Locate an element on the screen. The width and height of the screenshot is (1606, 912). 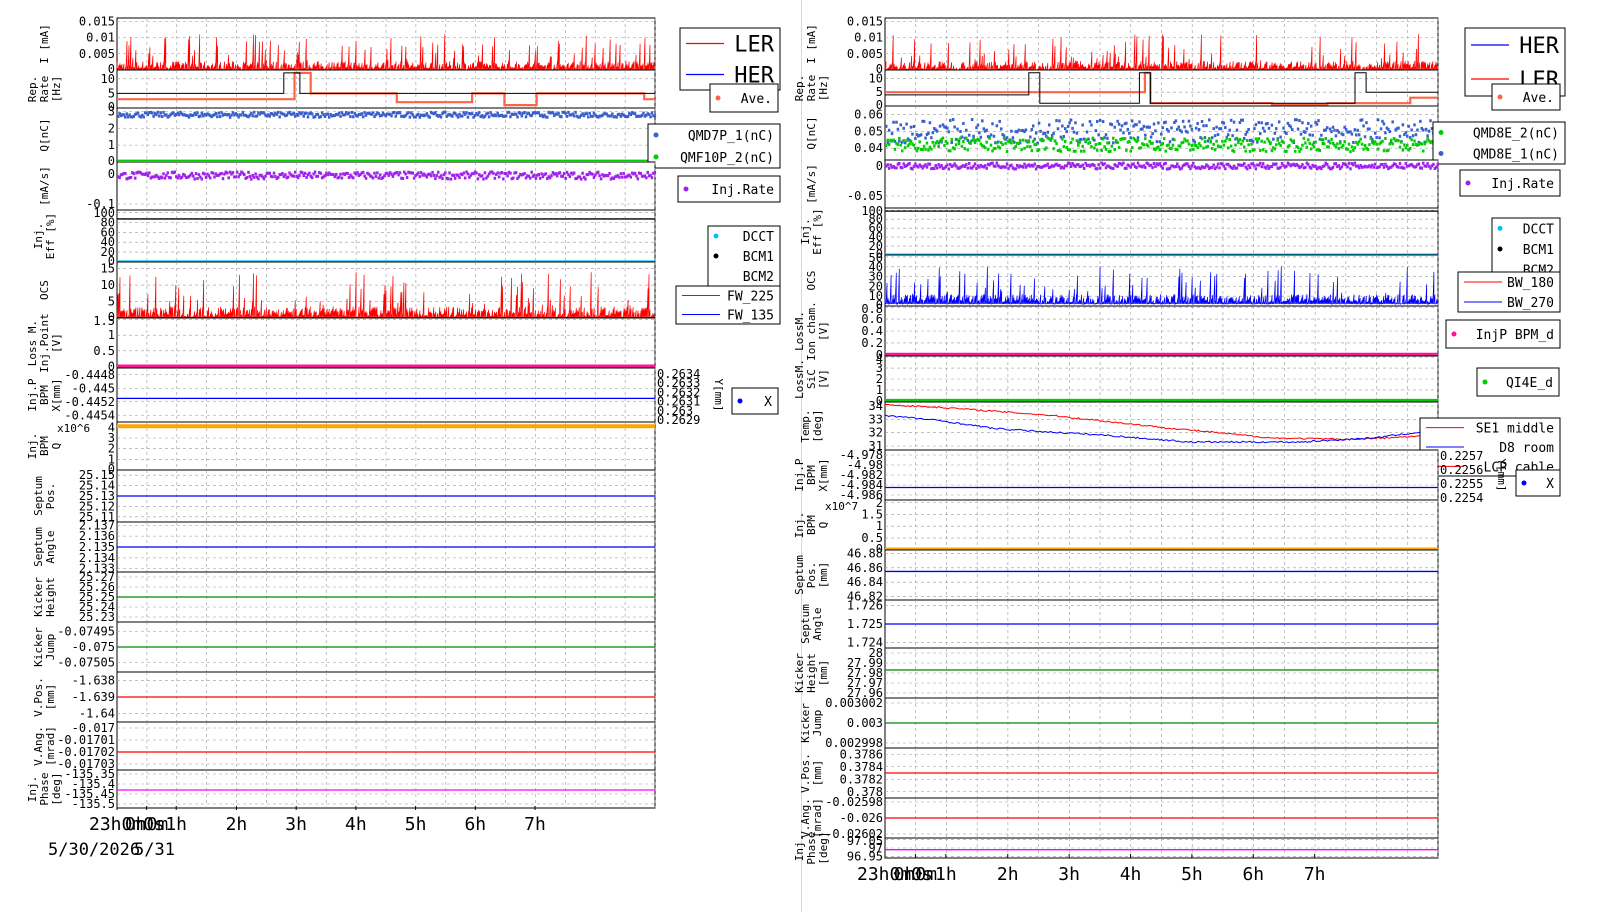
y-axis-label: [V] is located at coordinates (823, 331).